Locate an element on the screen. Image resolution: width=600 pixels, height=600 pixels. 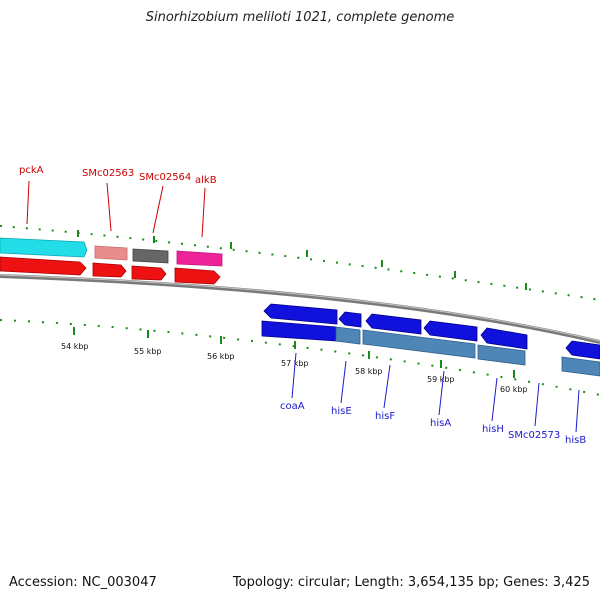
cds-pckA is located at coordinates (43, 266).